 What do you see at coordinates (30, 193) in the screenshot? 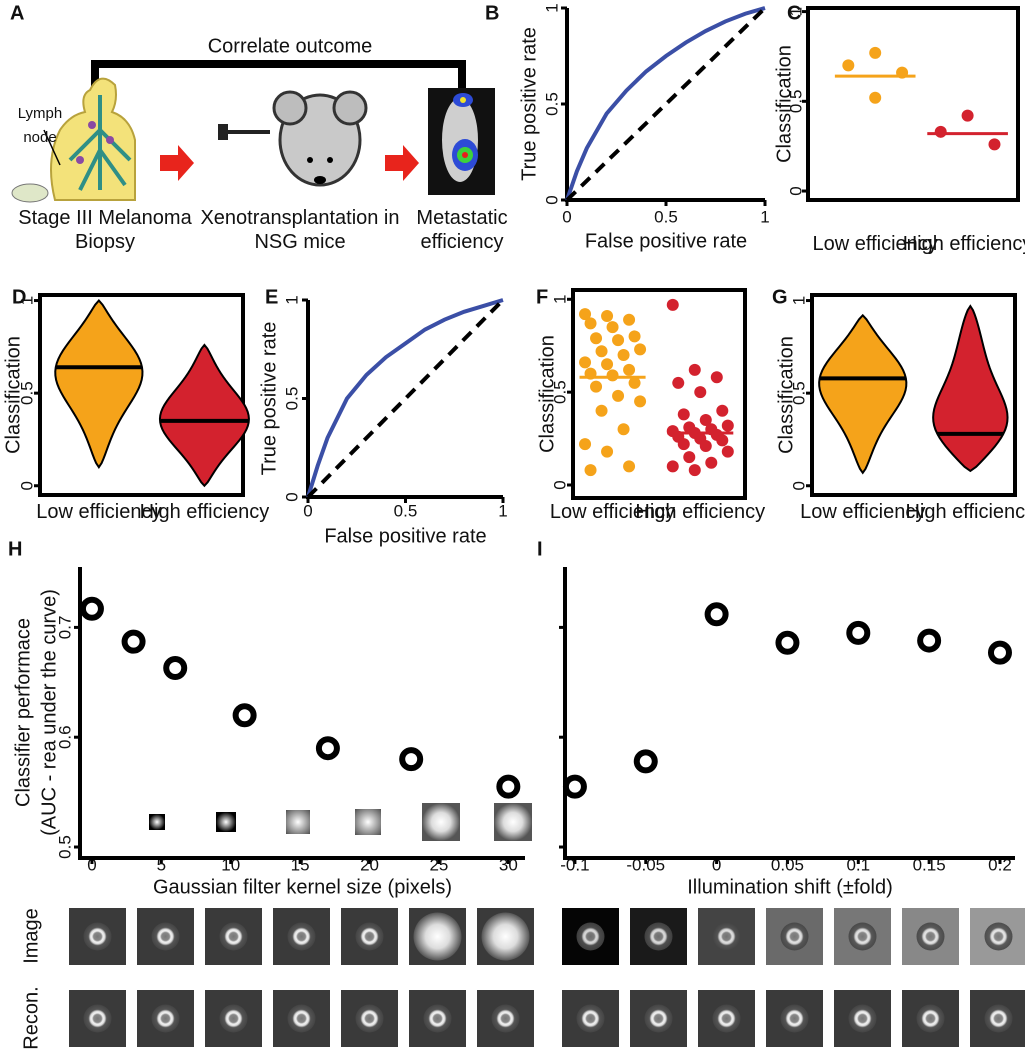
I see `biopsy-tool` at bounding box center [30, 193].